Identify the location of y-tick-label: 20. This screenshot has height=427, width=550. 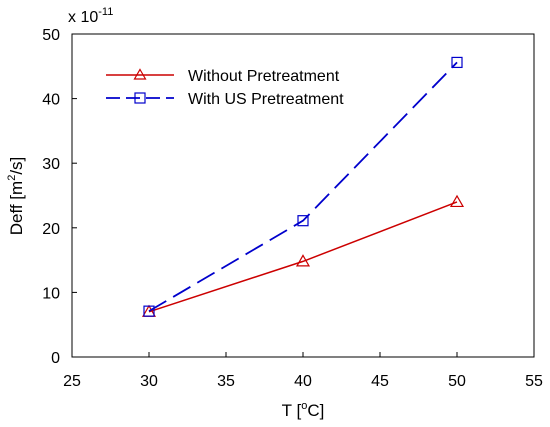
(51, 229).